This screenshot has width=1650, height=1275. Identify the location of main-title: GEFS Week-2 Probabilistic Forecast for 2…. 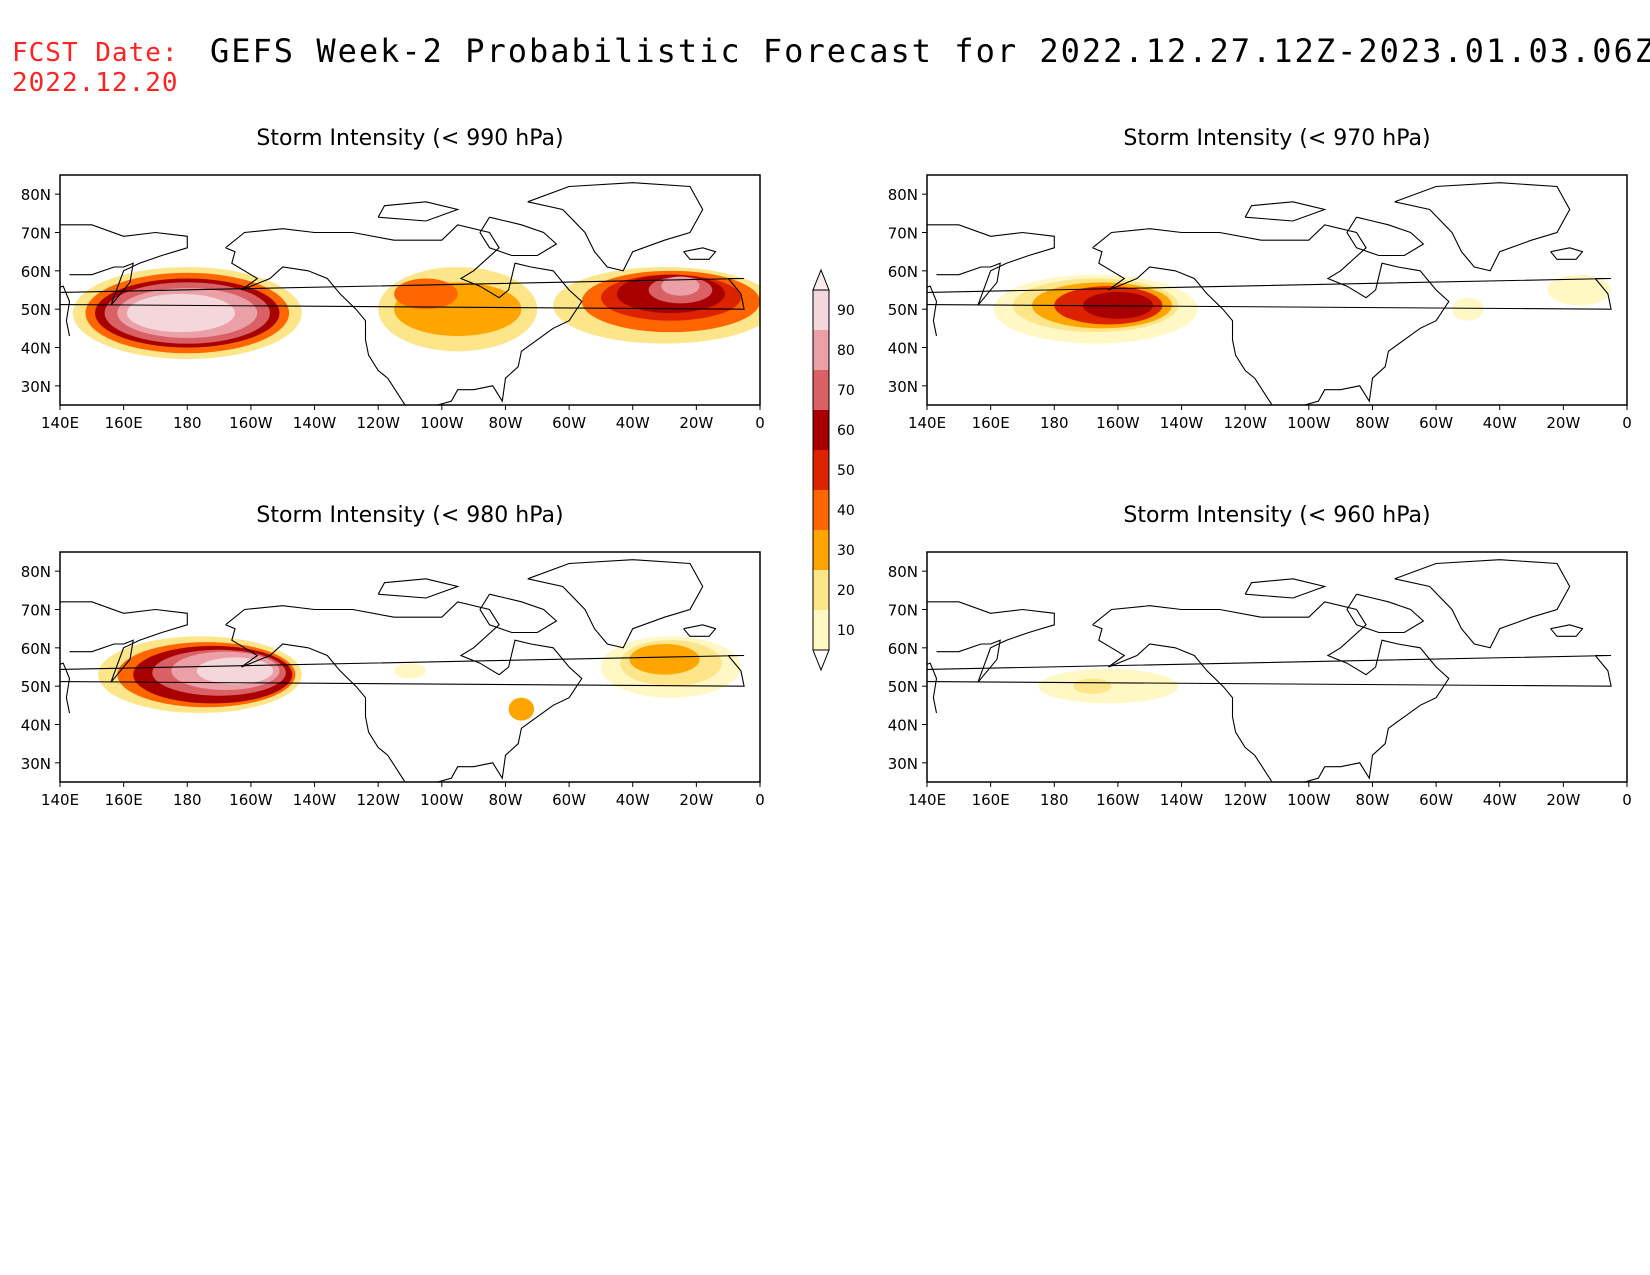
(930, 51).